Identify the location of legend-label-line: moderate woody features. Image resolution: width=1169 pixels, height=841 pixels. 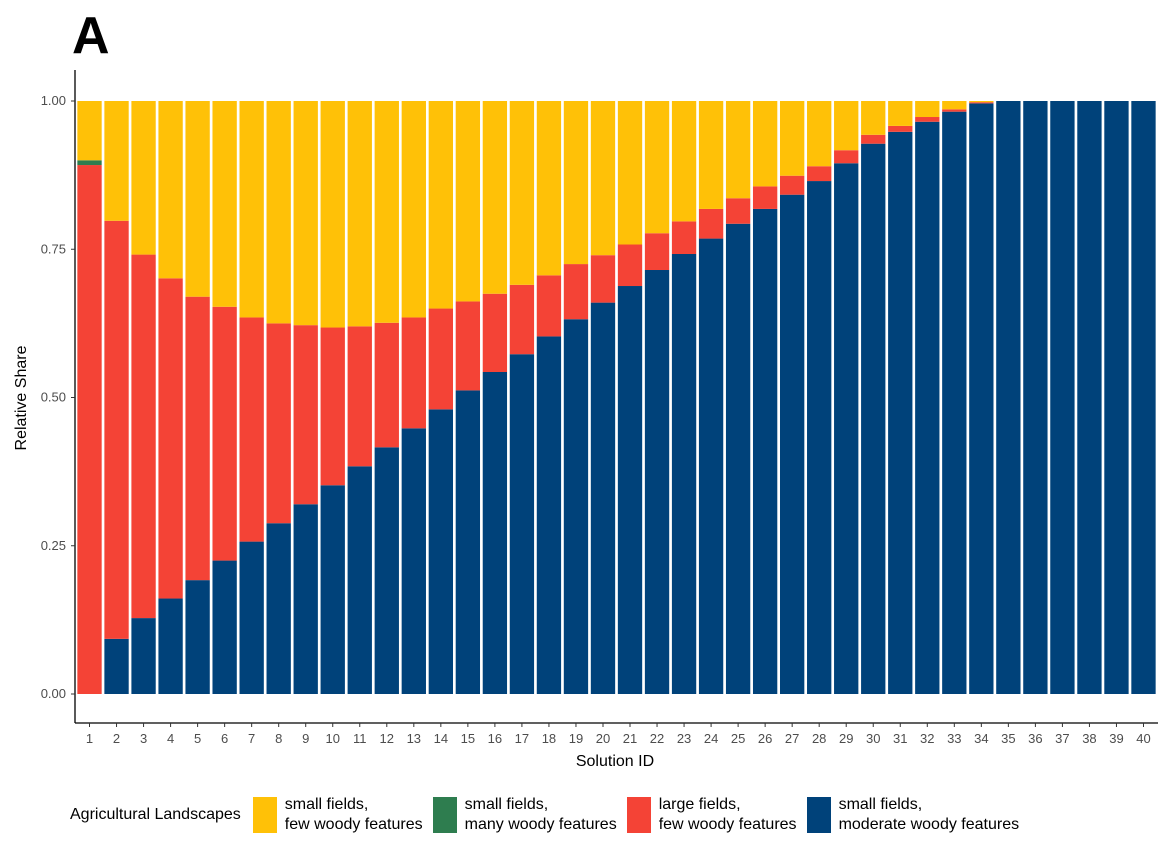
(929, 825).